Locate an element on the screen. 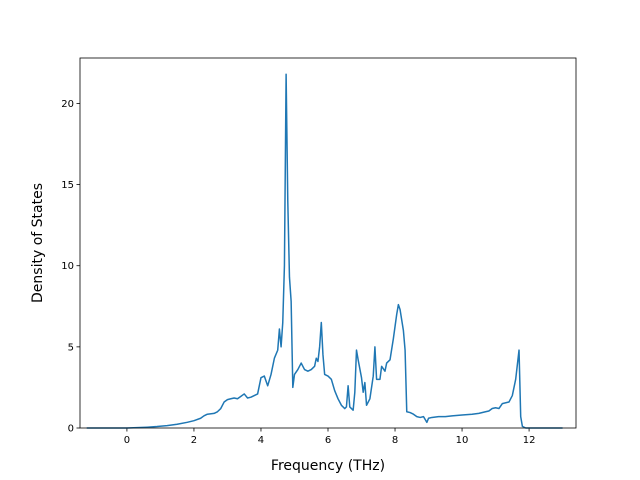  y-tick-label: 10 is located at coordinates (67, 266).